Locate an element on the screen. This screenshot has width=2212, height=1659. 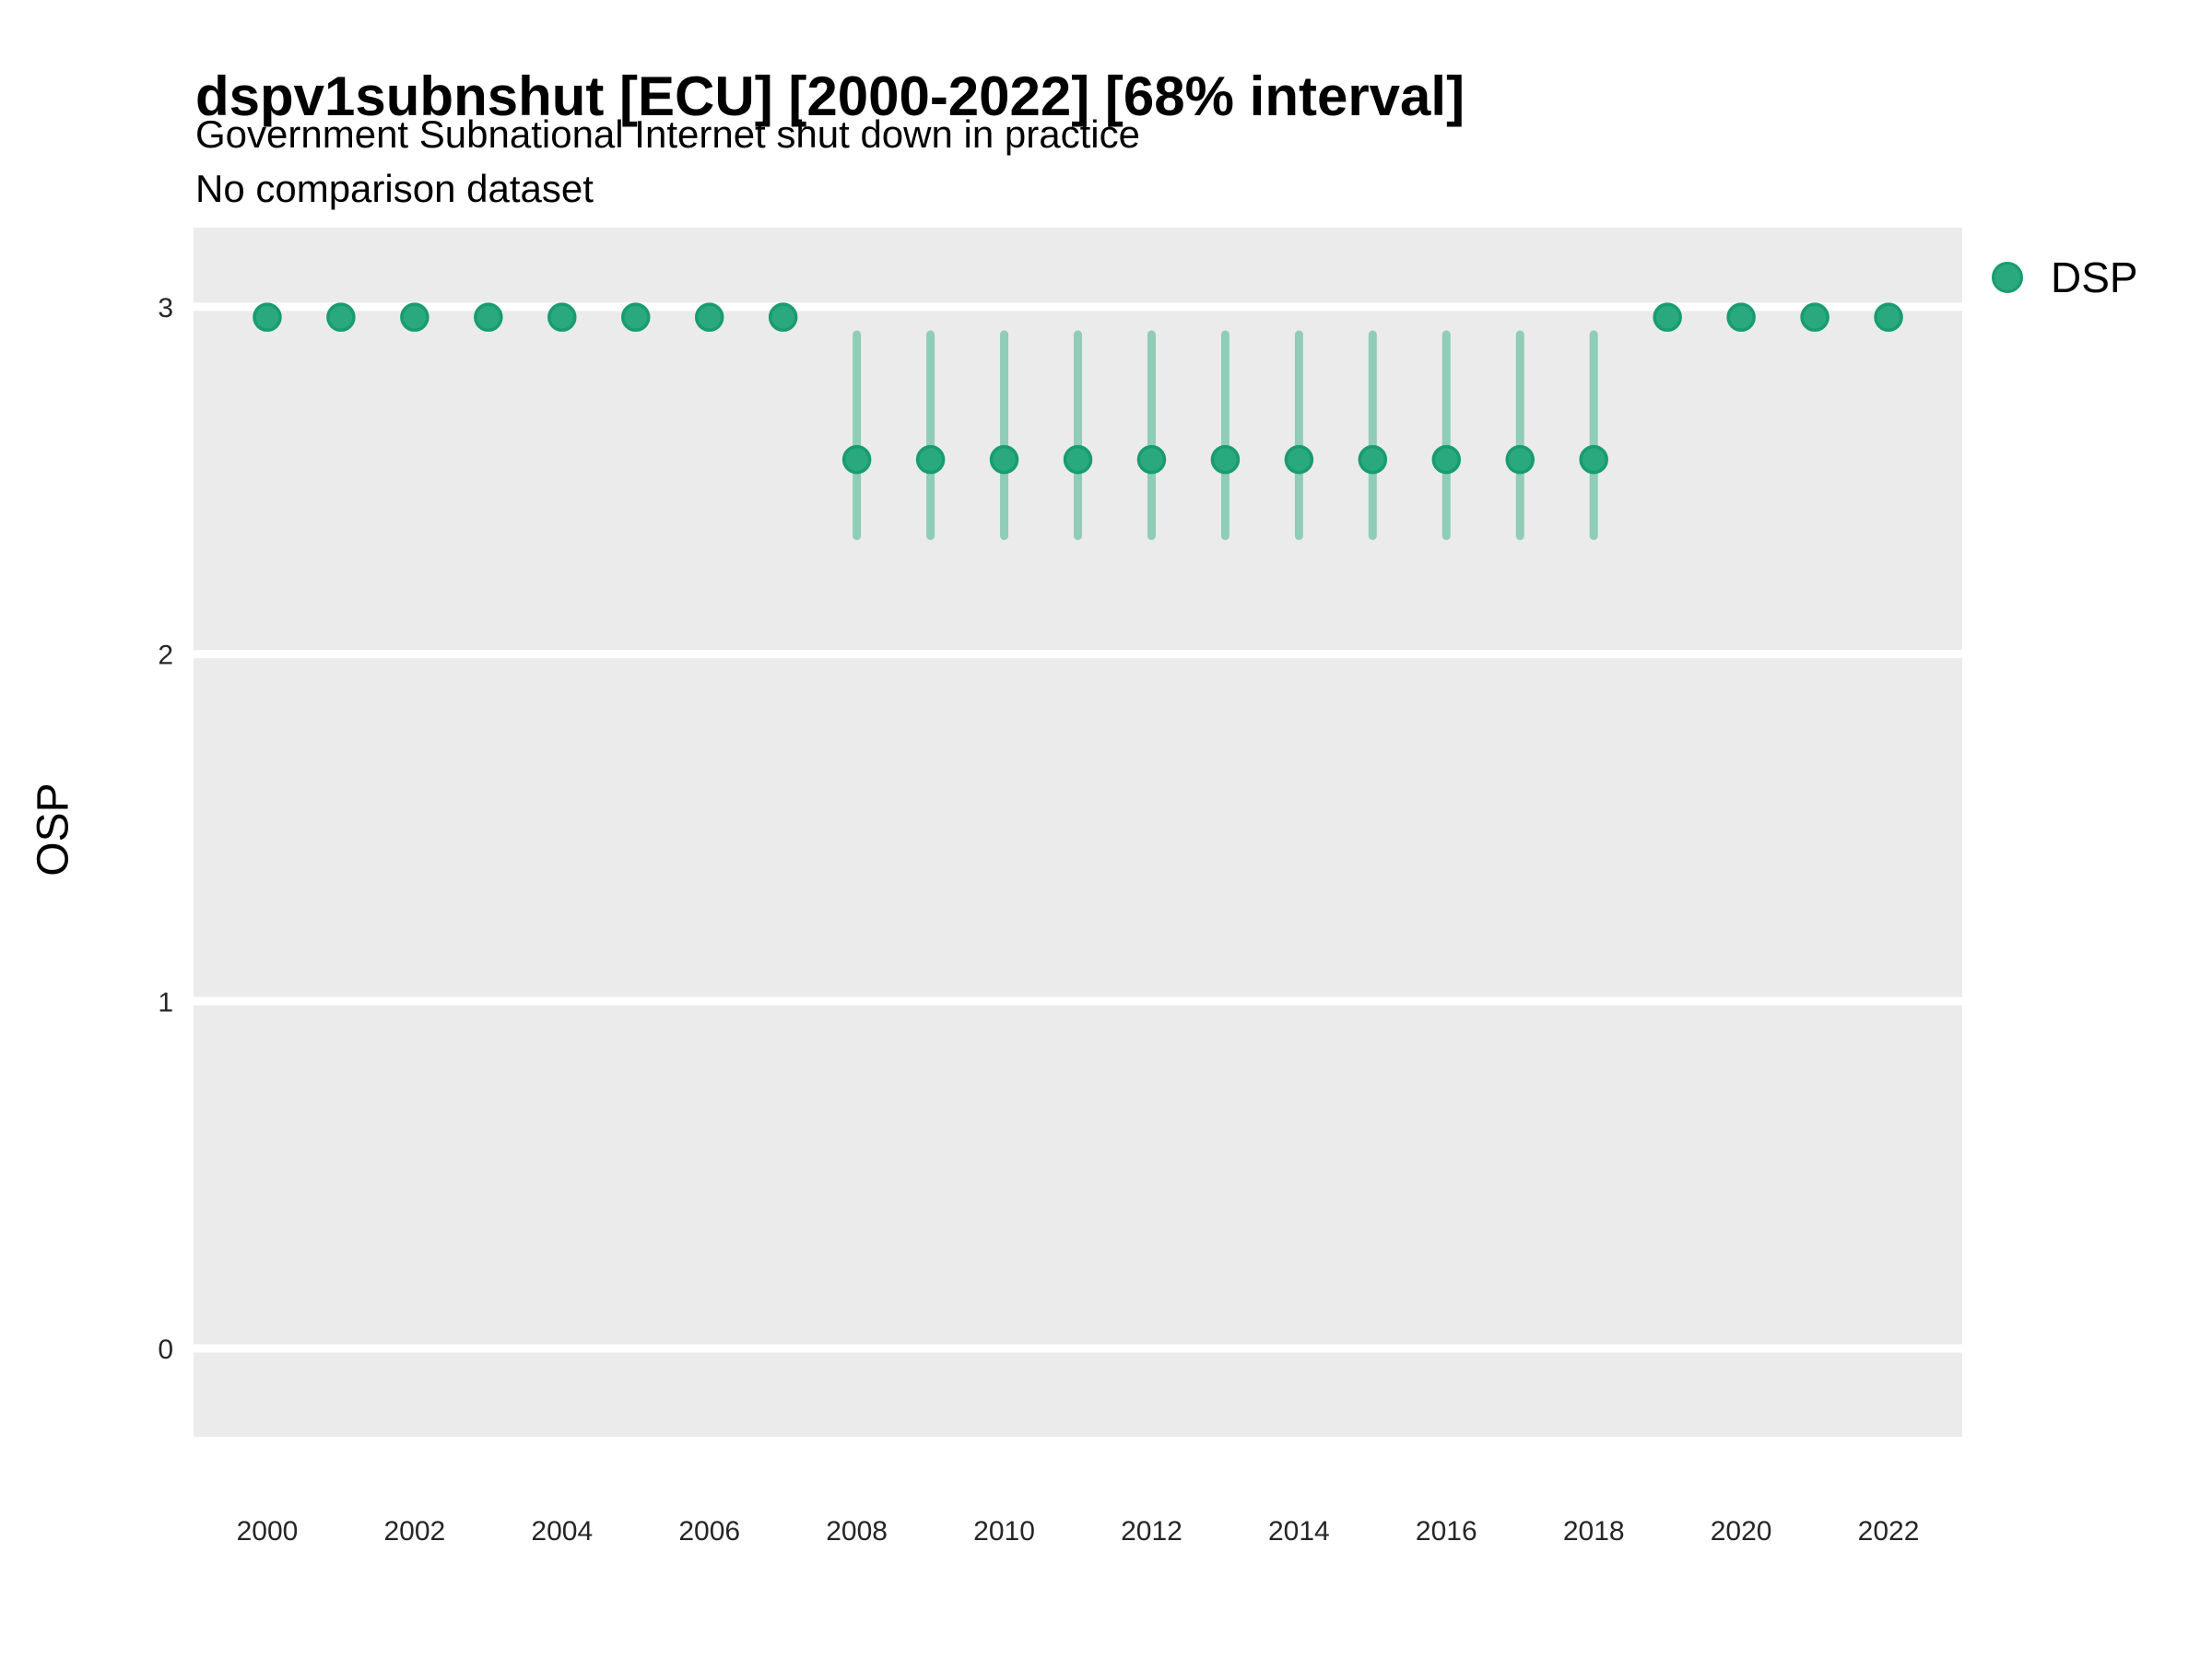
x-tick-label-2018: 2018 is located at coordinates (1594, 1531).